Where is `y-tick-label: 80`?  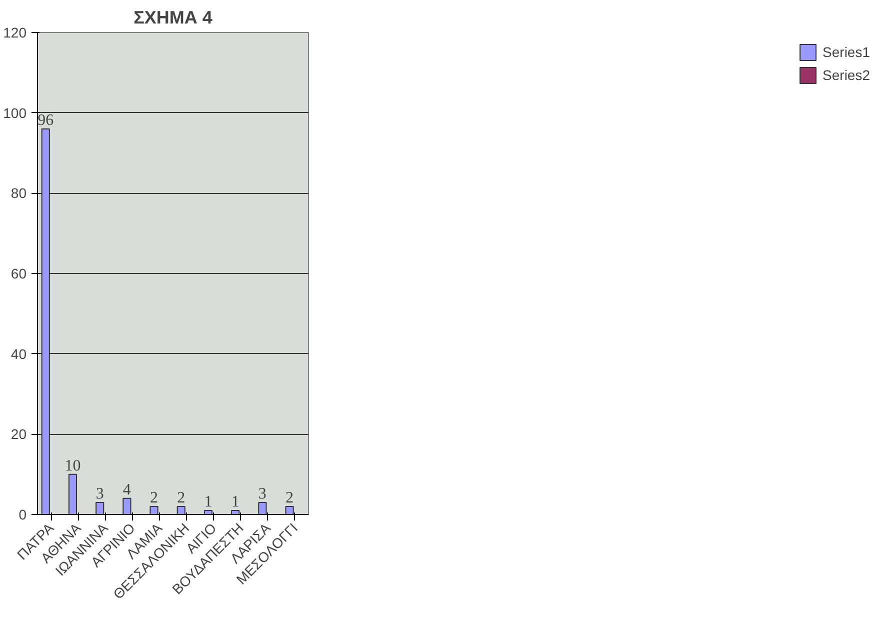
y-tick-label: 80 is located at coordinates (18, 193).